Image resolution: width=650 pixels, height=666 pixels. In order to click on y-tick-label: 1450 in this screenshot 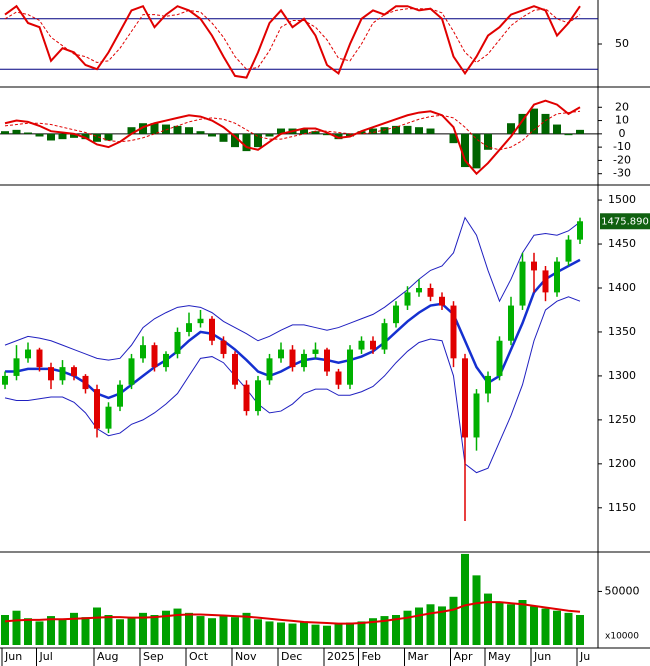, I will do `click(622, 243)`.